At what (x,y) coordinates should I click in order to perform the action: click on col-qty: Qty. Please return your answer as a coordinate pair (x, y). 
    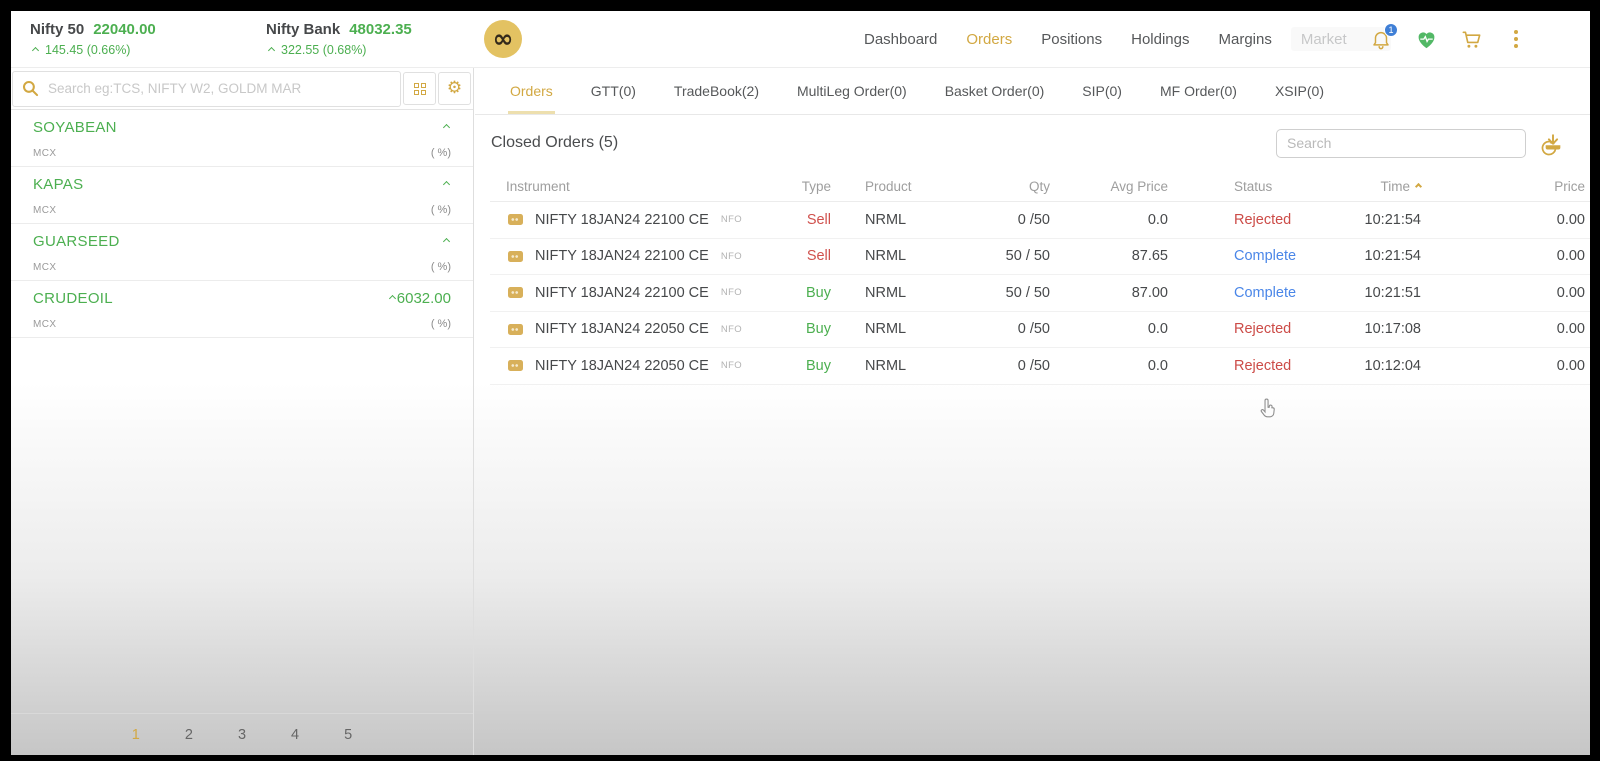
    Looking at the image, I should click on (1039, 186).